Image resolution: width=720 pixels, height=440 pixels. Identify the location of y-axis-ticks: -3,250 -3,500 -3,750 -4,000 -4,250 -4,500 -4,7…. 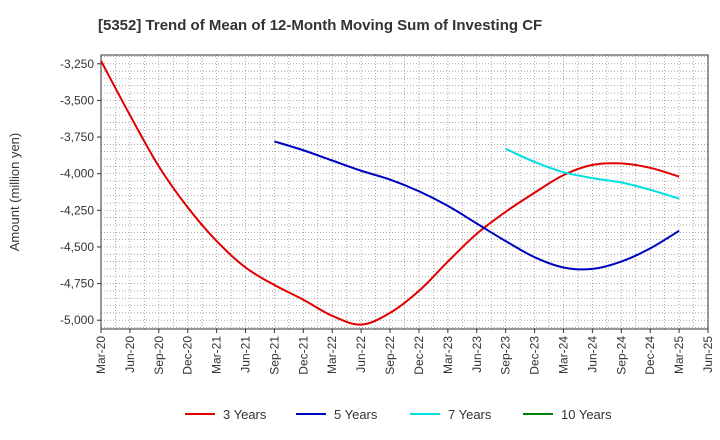
(80, 192).